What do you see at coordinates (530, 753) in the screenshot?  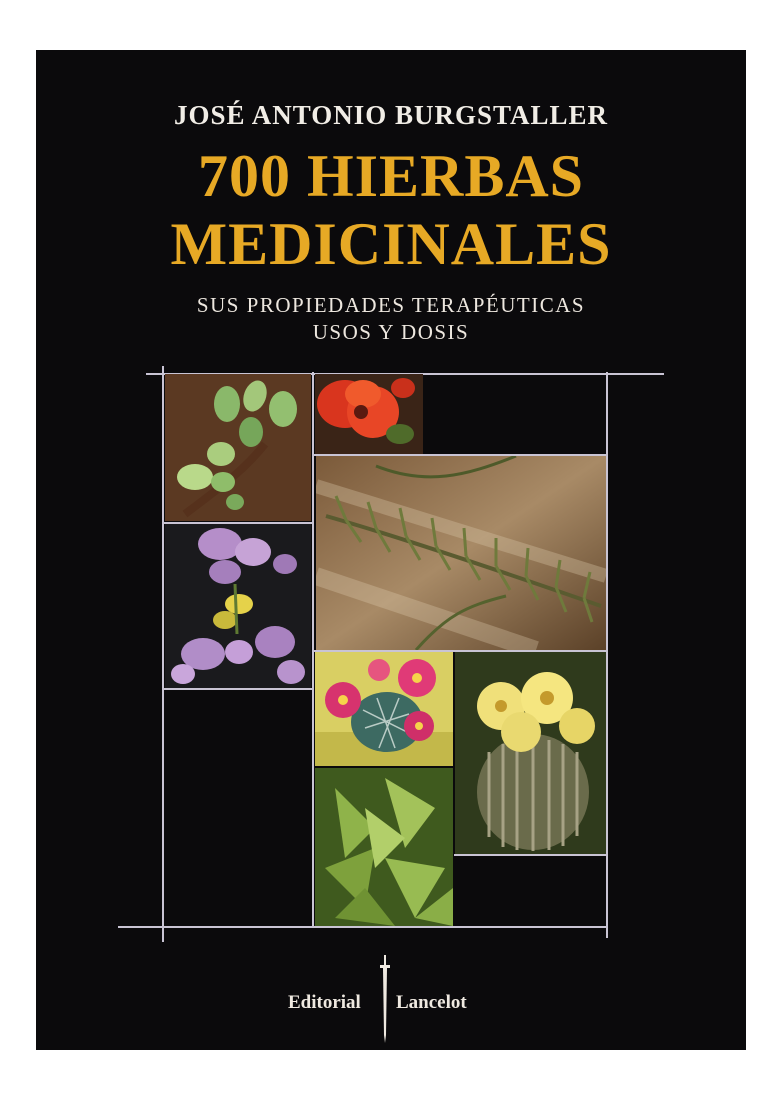 I see `yellow-flowering-cactus-photo` at bounding box center [530, 753].